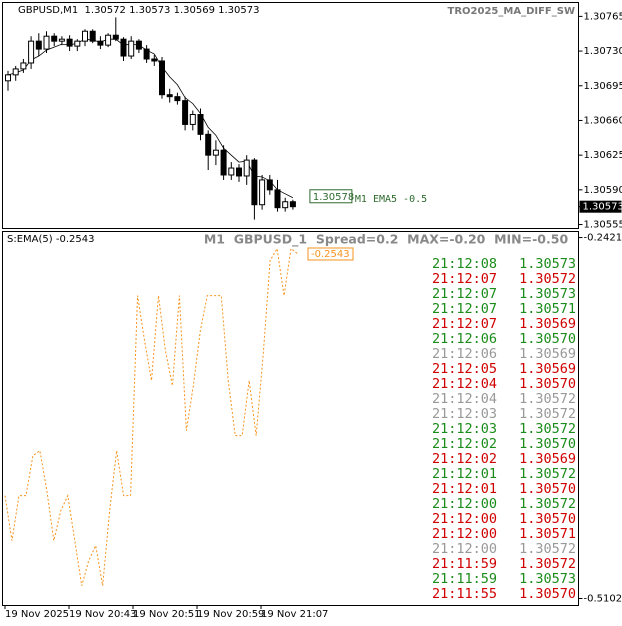  Describe the element at coordinates (391, 199) in the screenshot. I see `ema-annotation: M1 EMA5 -0.5` at that location.